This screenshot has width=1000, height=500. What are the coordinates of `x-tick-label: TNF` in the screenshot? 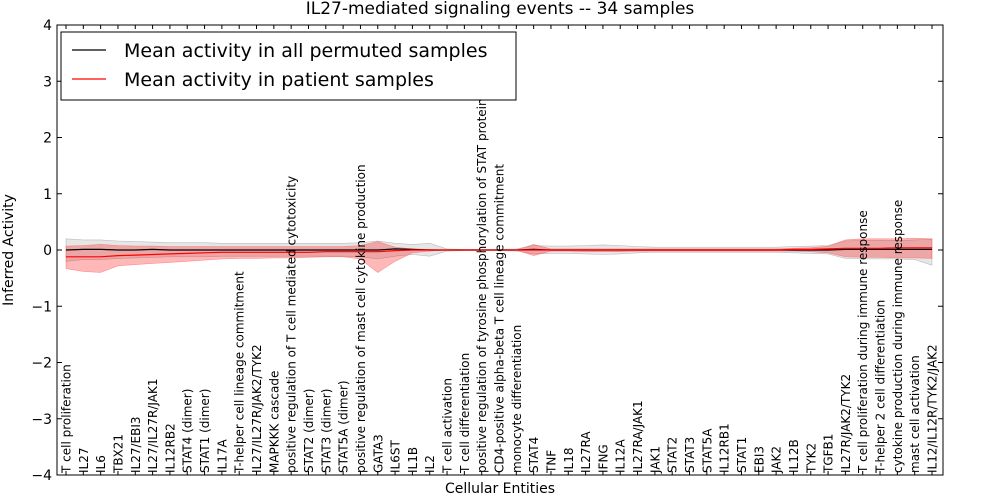 It's located at (552, 462).